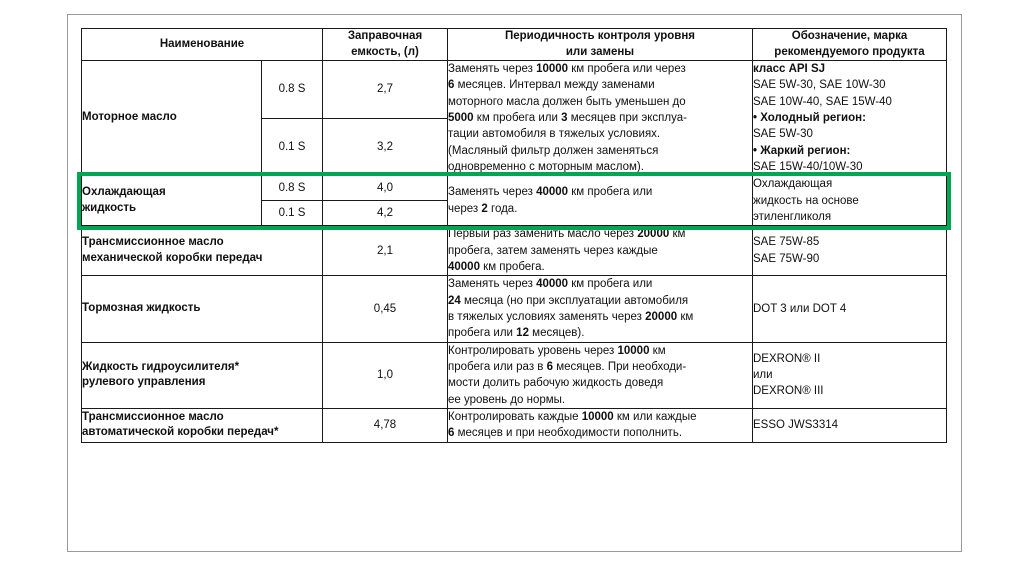 The height and width of the screenshot is (565, 1032). What do you see at coordinates (600, 36) in the screenshot?
I see `header-period-line1: Периодичность контроля уровня` at bounding box center [600, 36].